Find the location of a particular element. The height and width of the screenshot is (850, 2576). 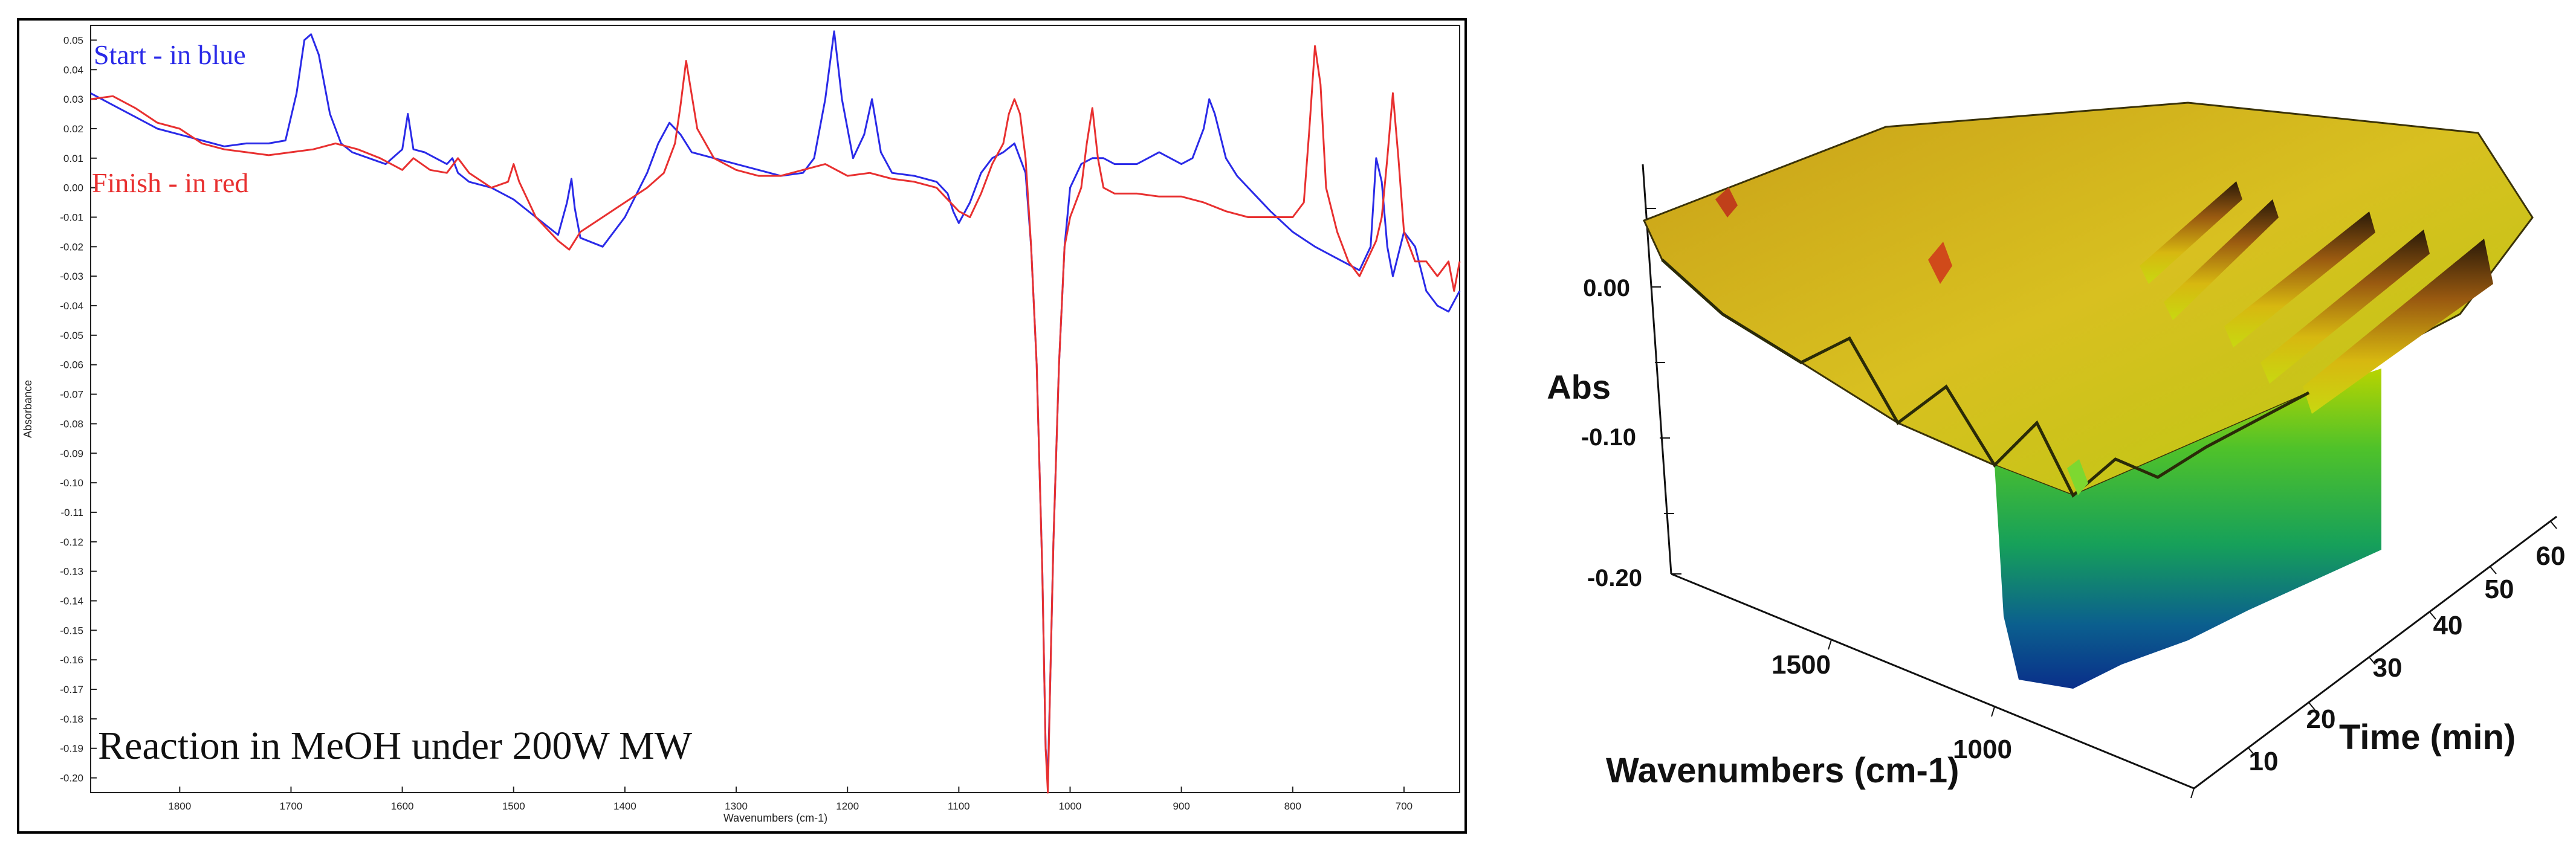

y-tick-label: -0.15 is located at coordinates (71, 630).